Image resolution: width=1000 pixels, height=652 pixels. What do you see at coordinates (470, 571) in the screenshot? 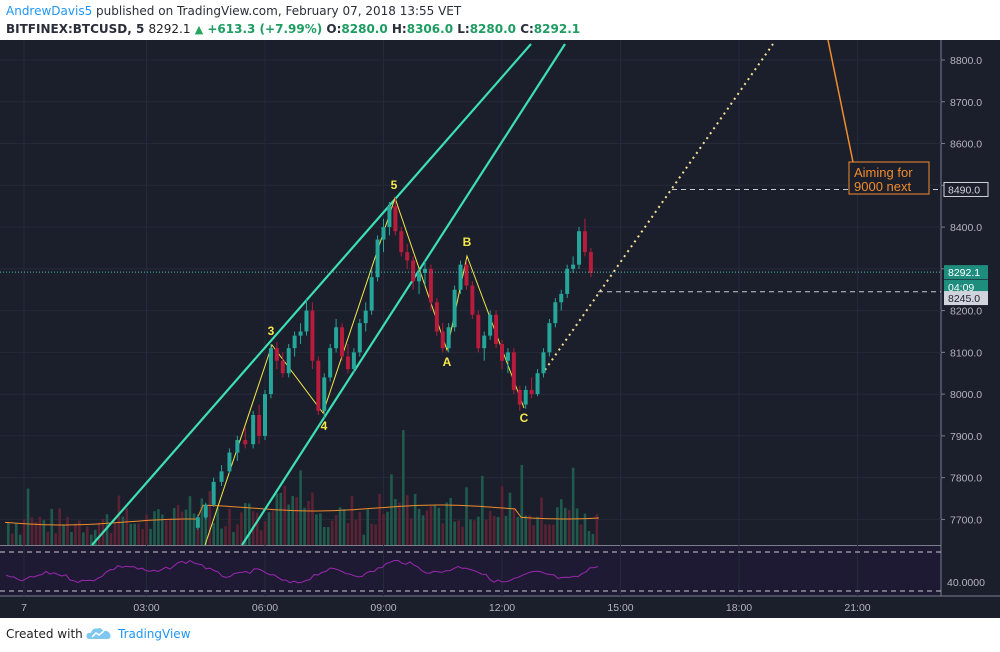
I see `rsi-pane` at bounding box center [470, 571].